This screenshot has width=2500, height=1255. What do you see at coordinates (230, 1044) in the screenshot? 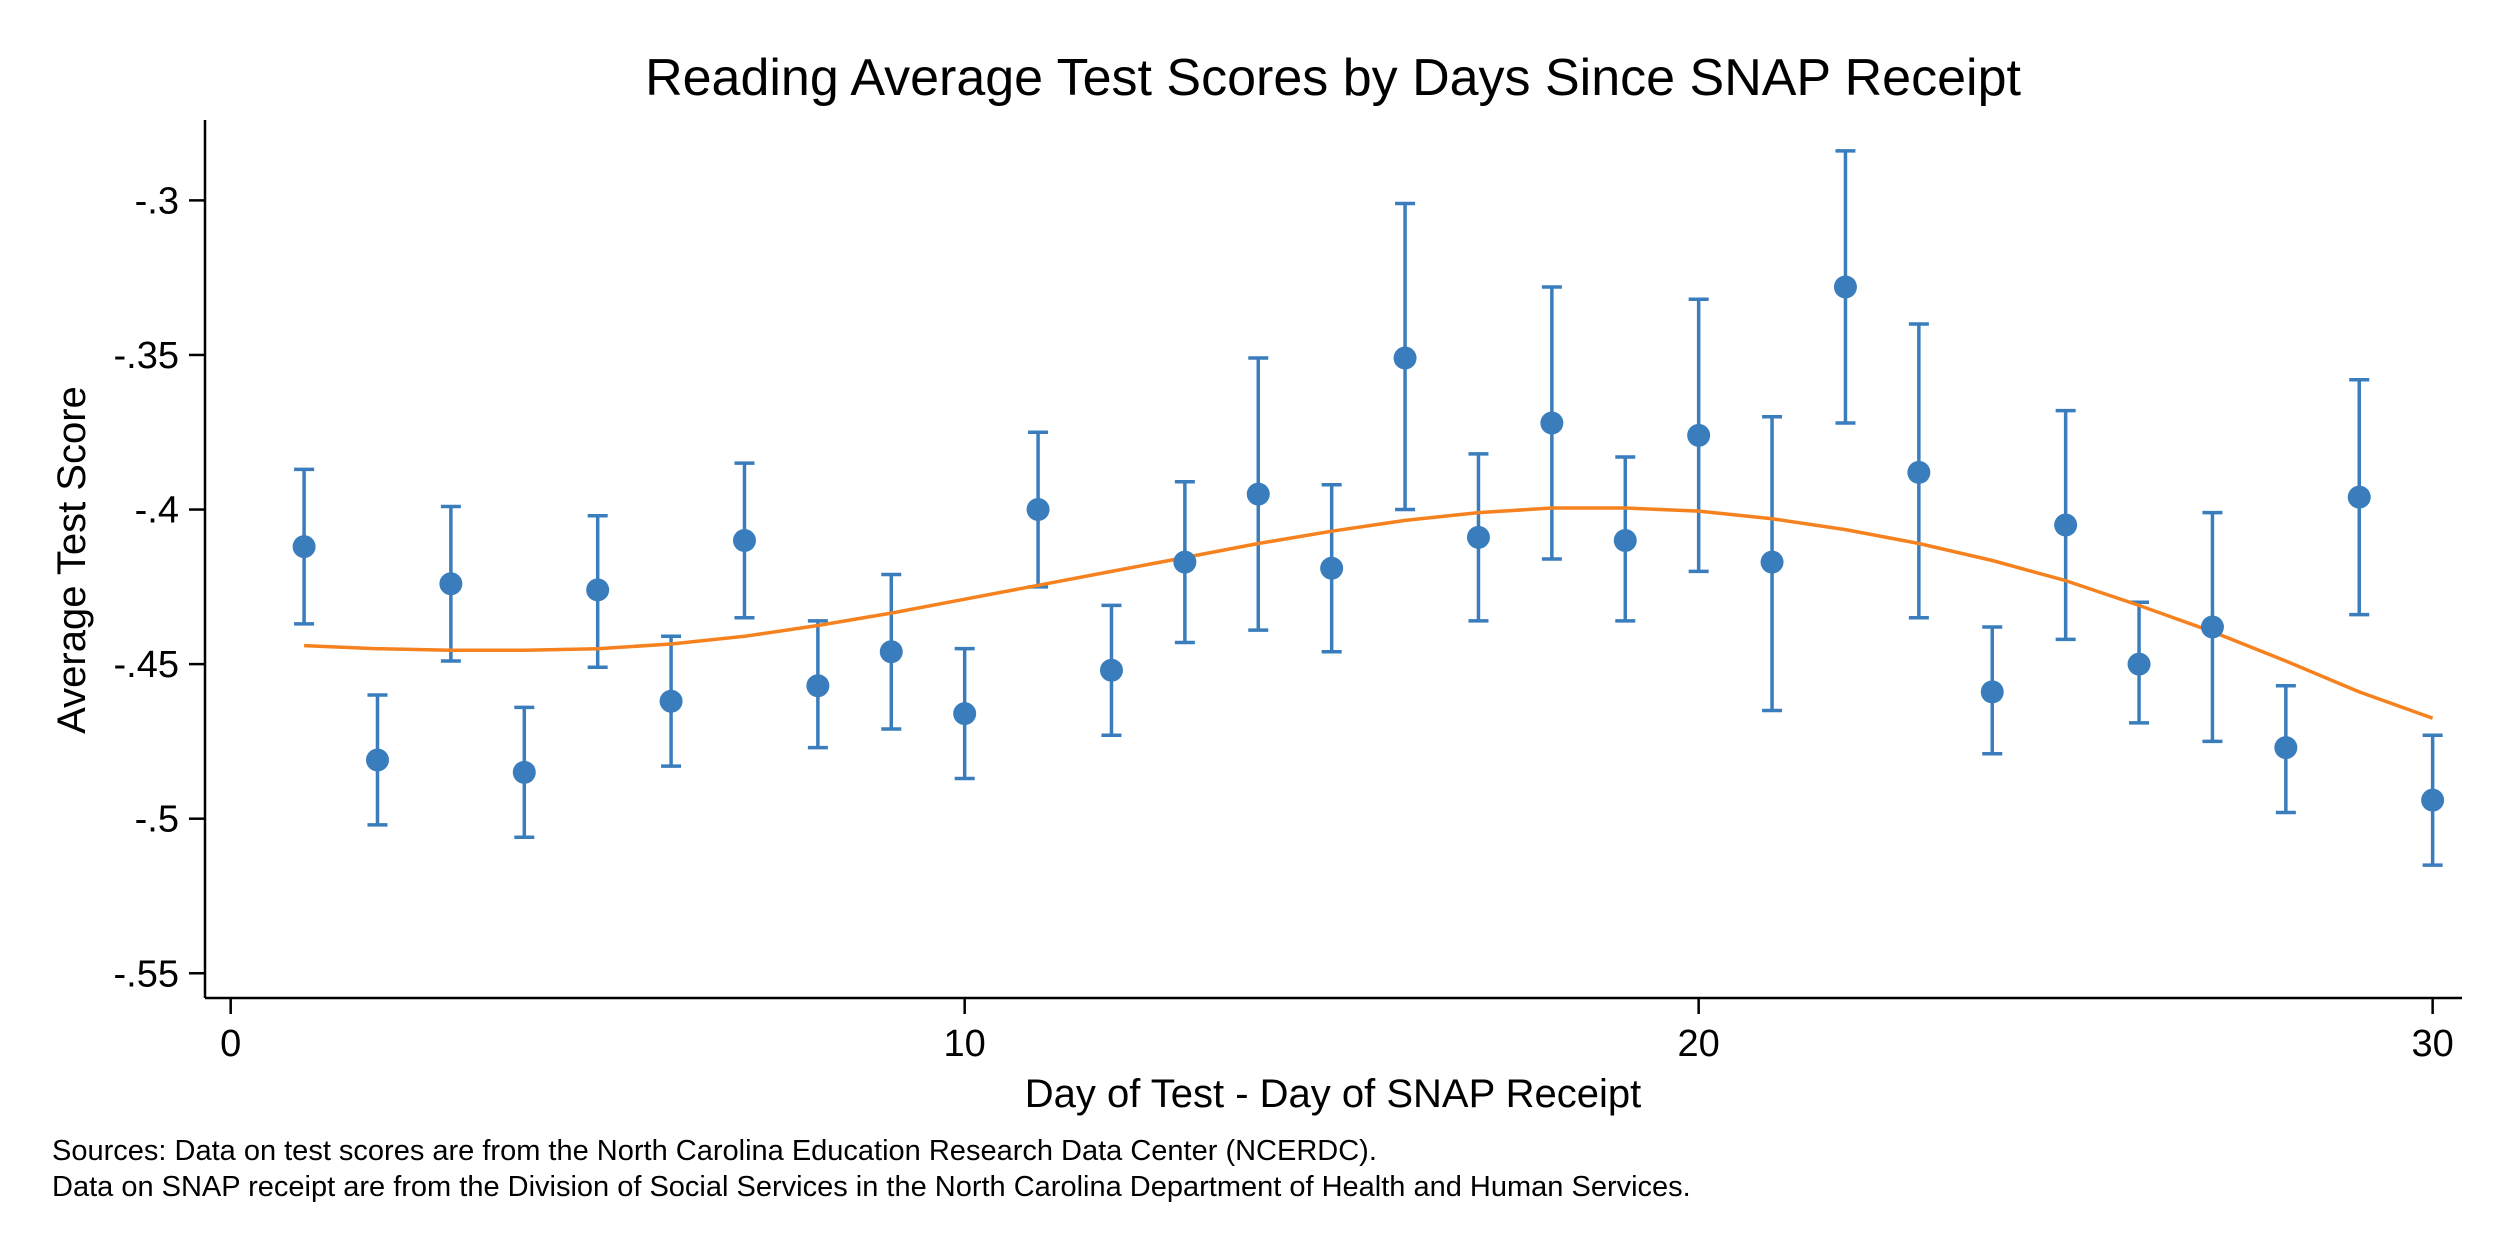
I see `x-tick-label: 0` at bounding box center [230, 1044].